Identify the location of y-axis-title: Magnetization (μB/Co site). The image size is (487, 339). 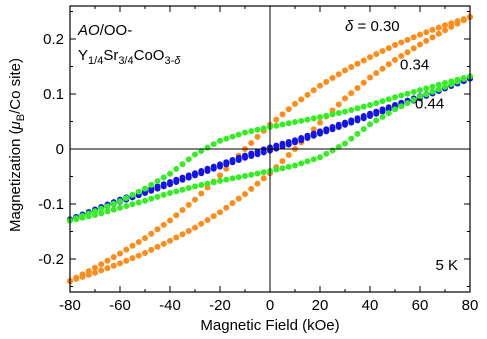
(17, 145).